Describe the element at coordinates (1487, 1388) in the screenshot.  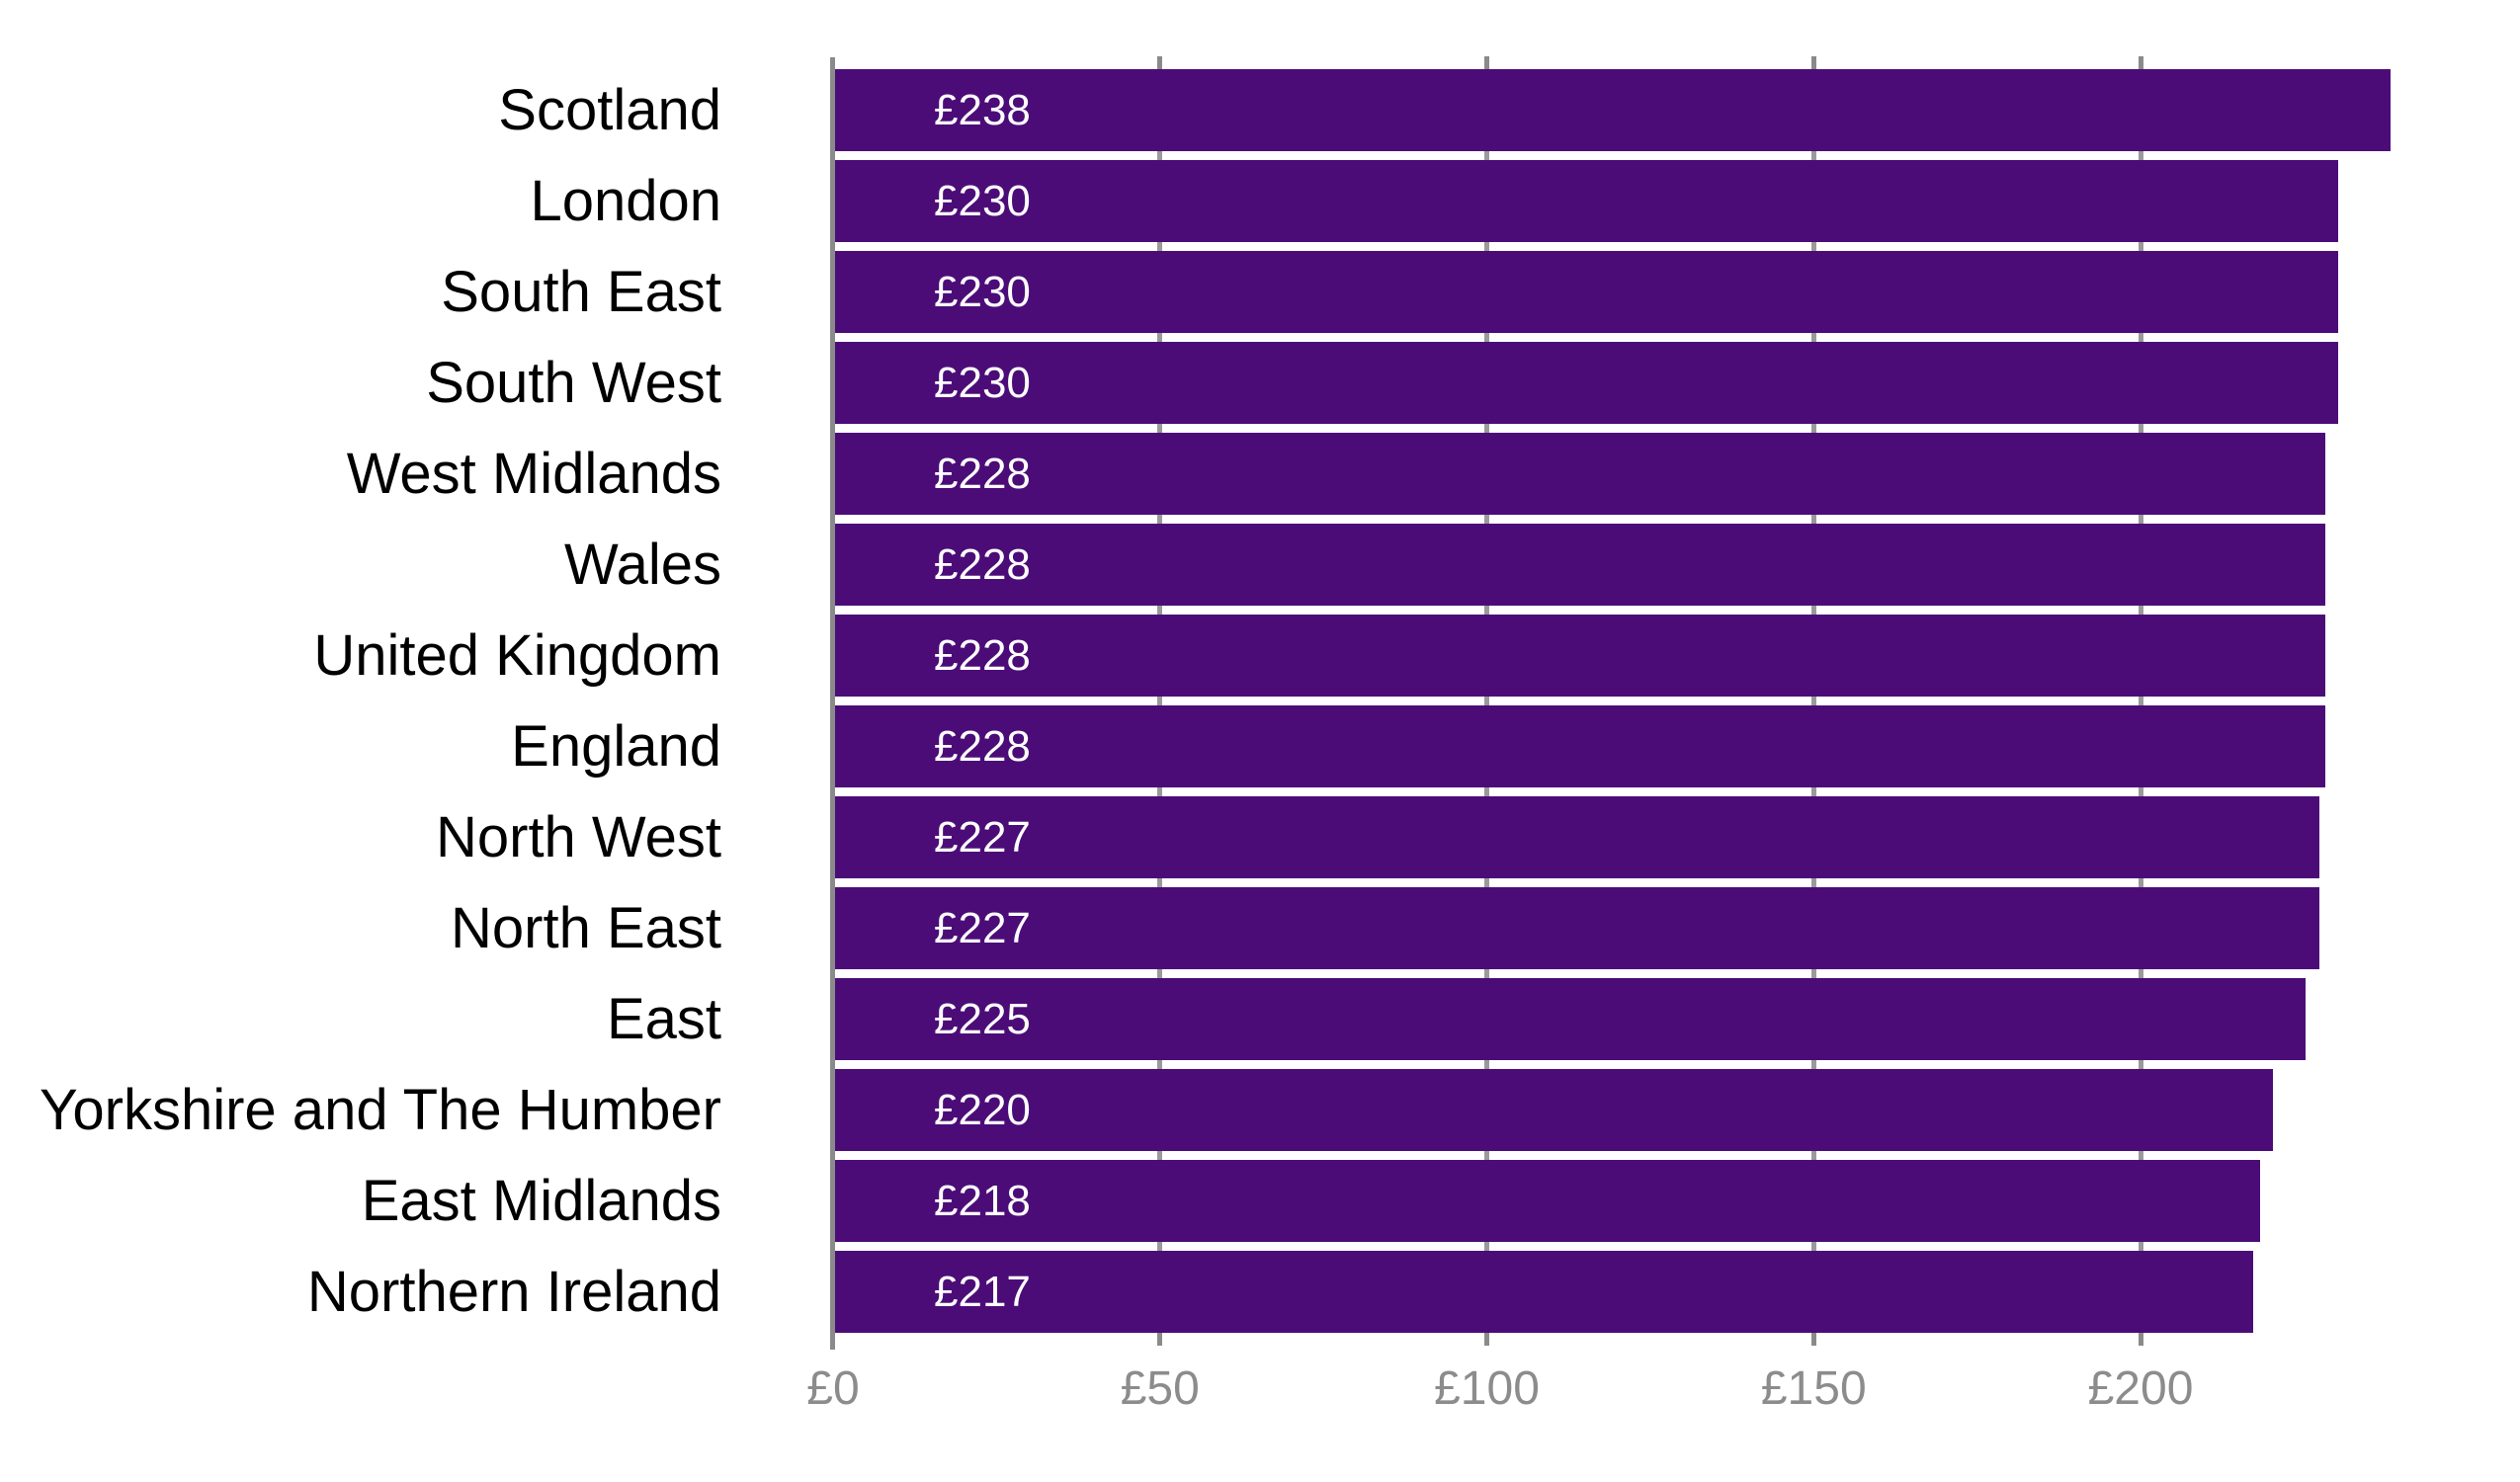
I see `x-axis-tick-label: £100` at that location.